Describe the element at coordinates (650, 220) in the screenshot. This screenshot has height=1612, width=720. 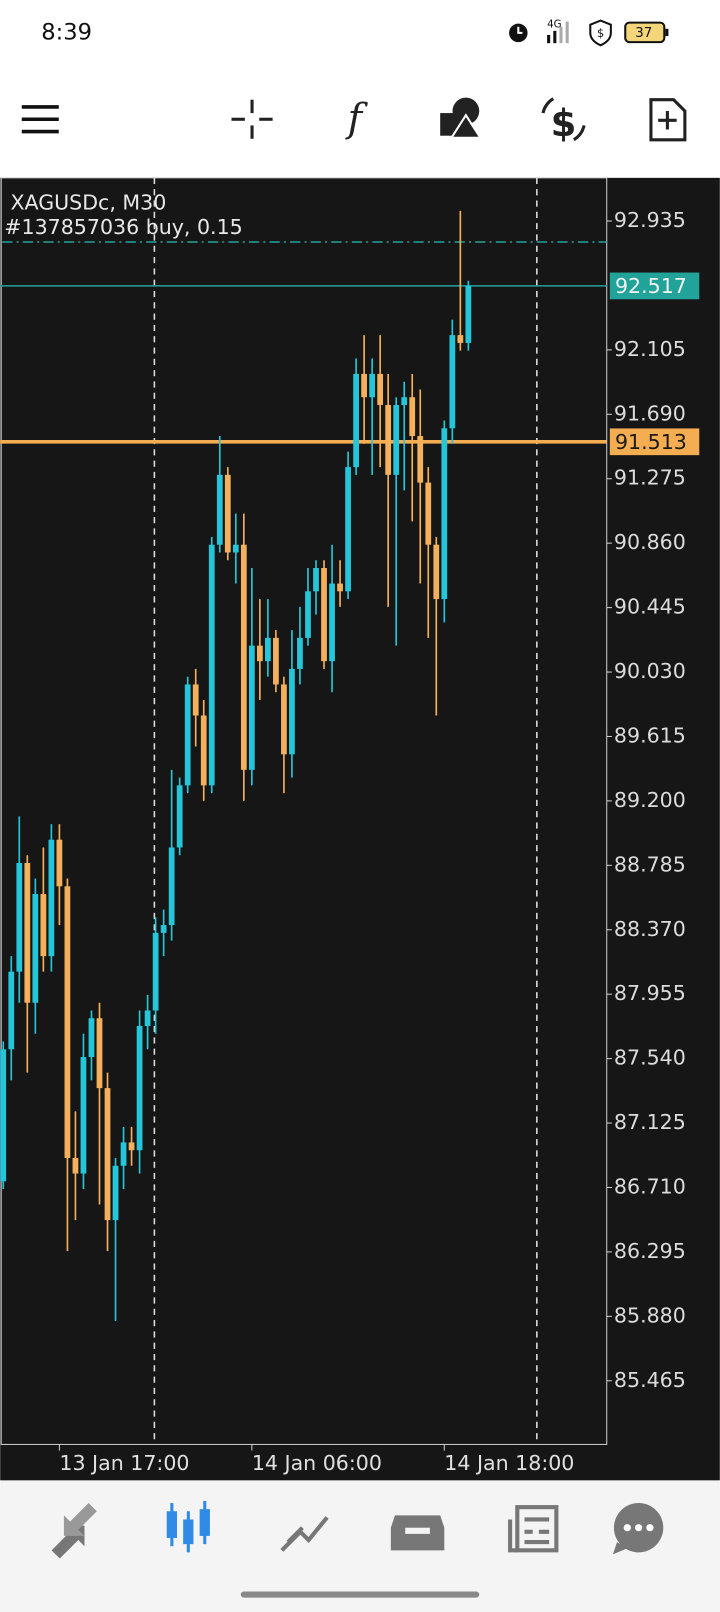
I see `y-tick-label: 92.935` at that location.